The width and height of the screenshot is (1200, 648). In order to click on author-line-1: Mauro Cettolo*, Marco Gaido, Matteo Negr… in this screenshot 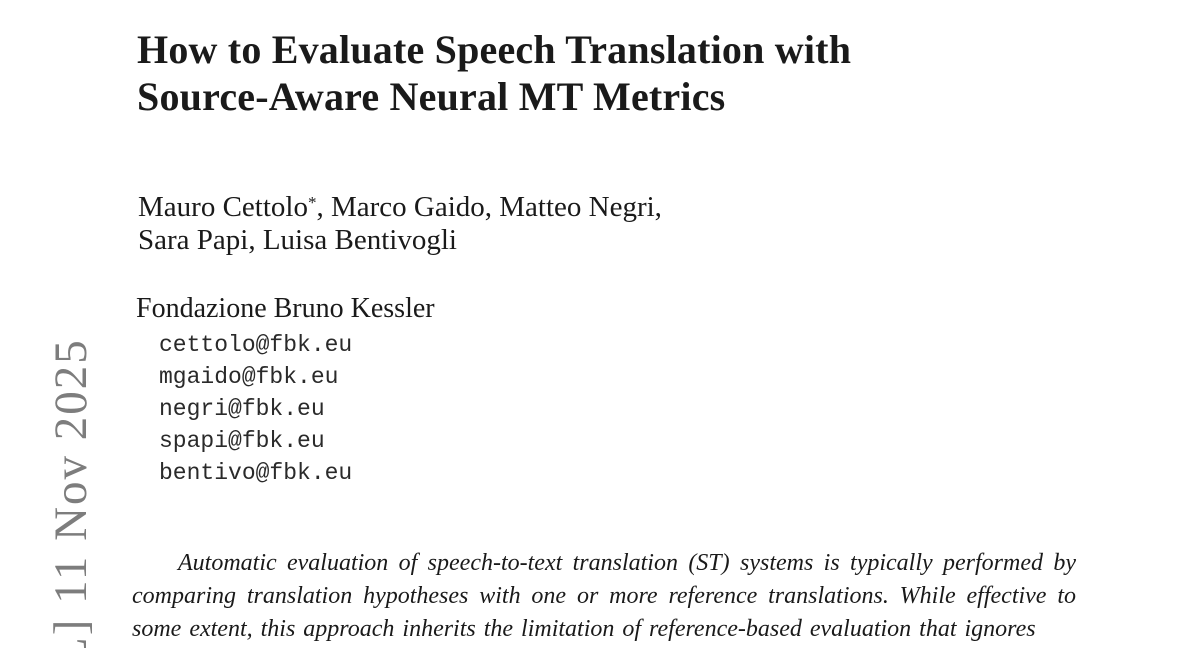, I will do `click(400, 207)`.